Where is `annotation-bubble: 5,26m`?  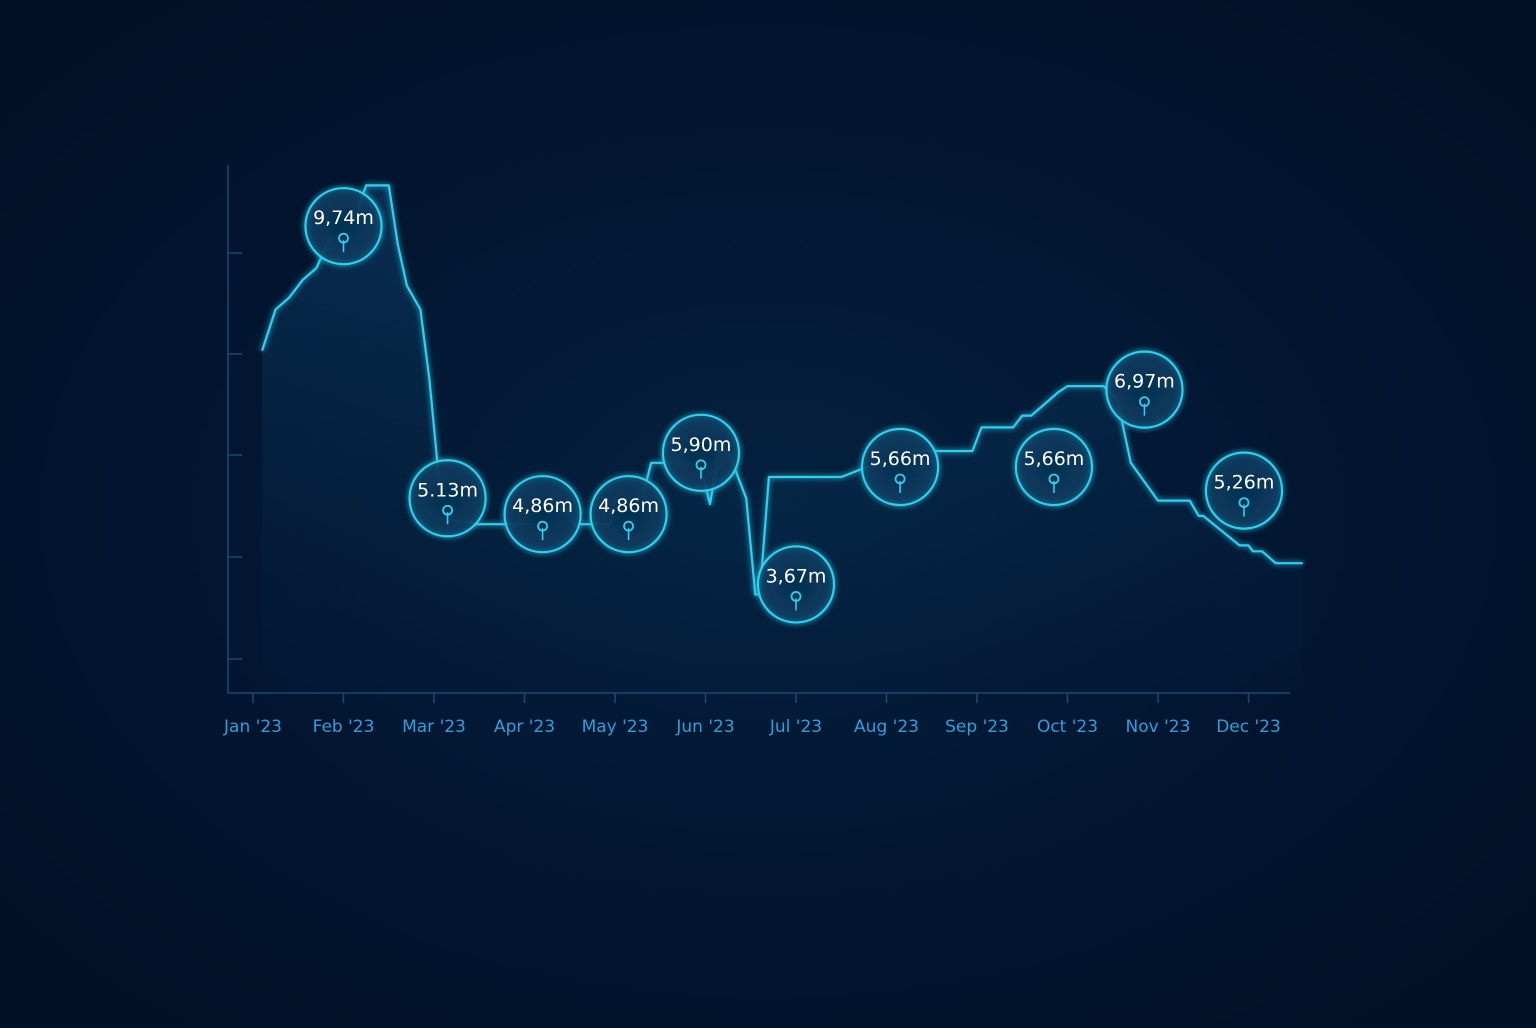
annotation-bubble: 5,26m is located at coordinates (1244, 490).